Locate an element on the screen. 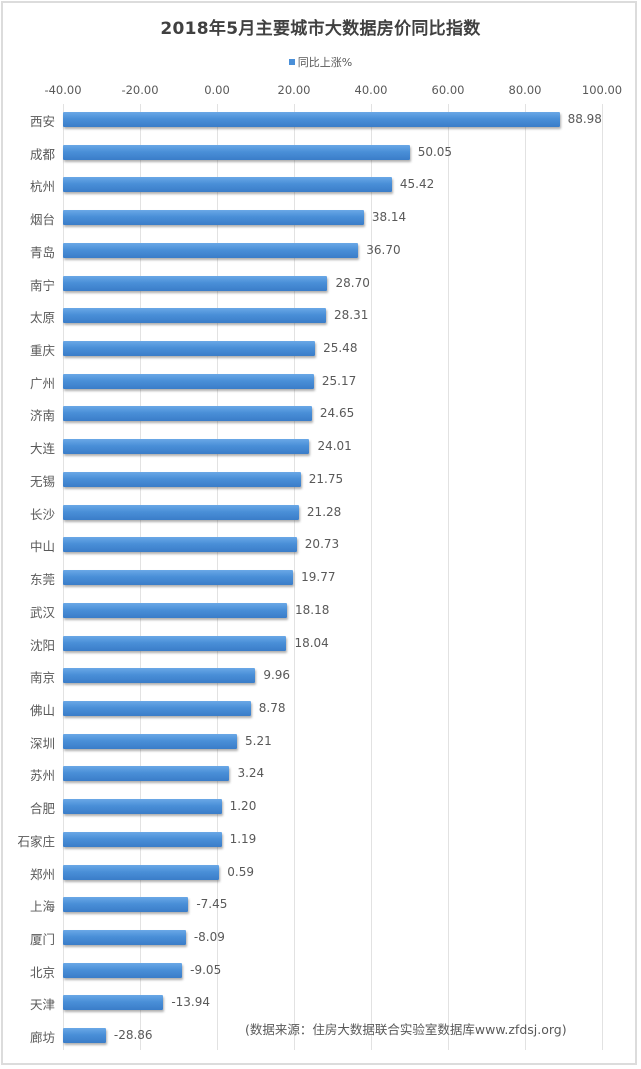 The image size is (641, 1069). x-tick-label: 20.00 is located at coordinates (294, 90).